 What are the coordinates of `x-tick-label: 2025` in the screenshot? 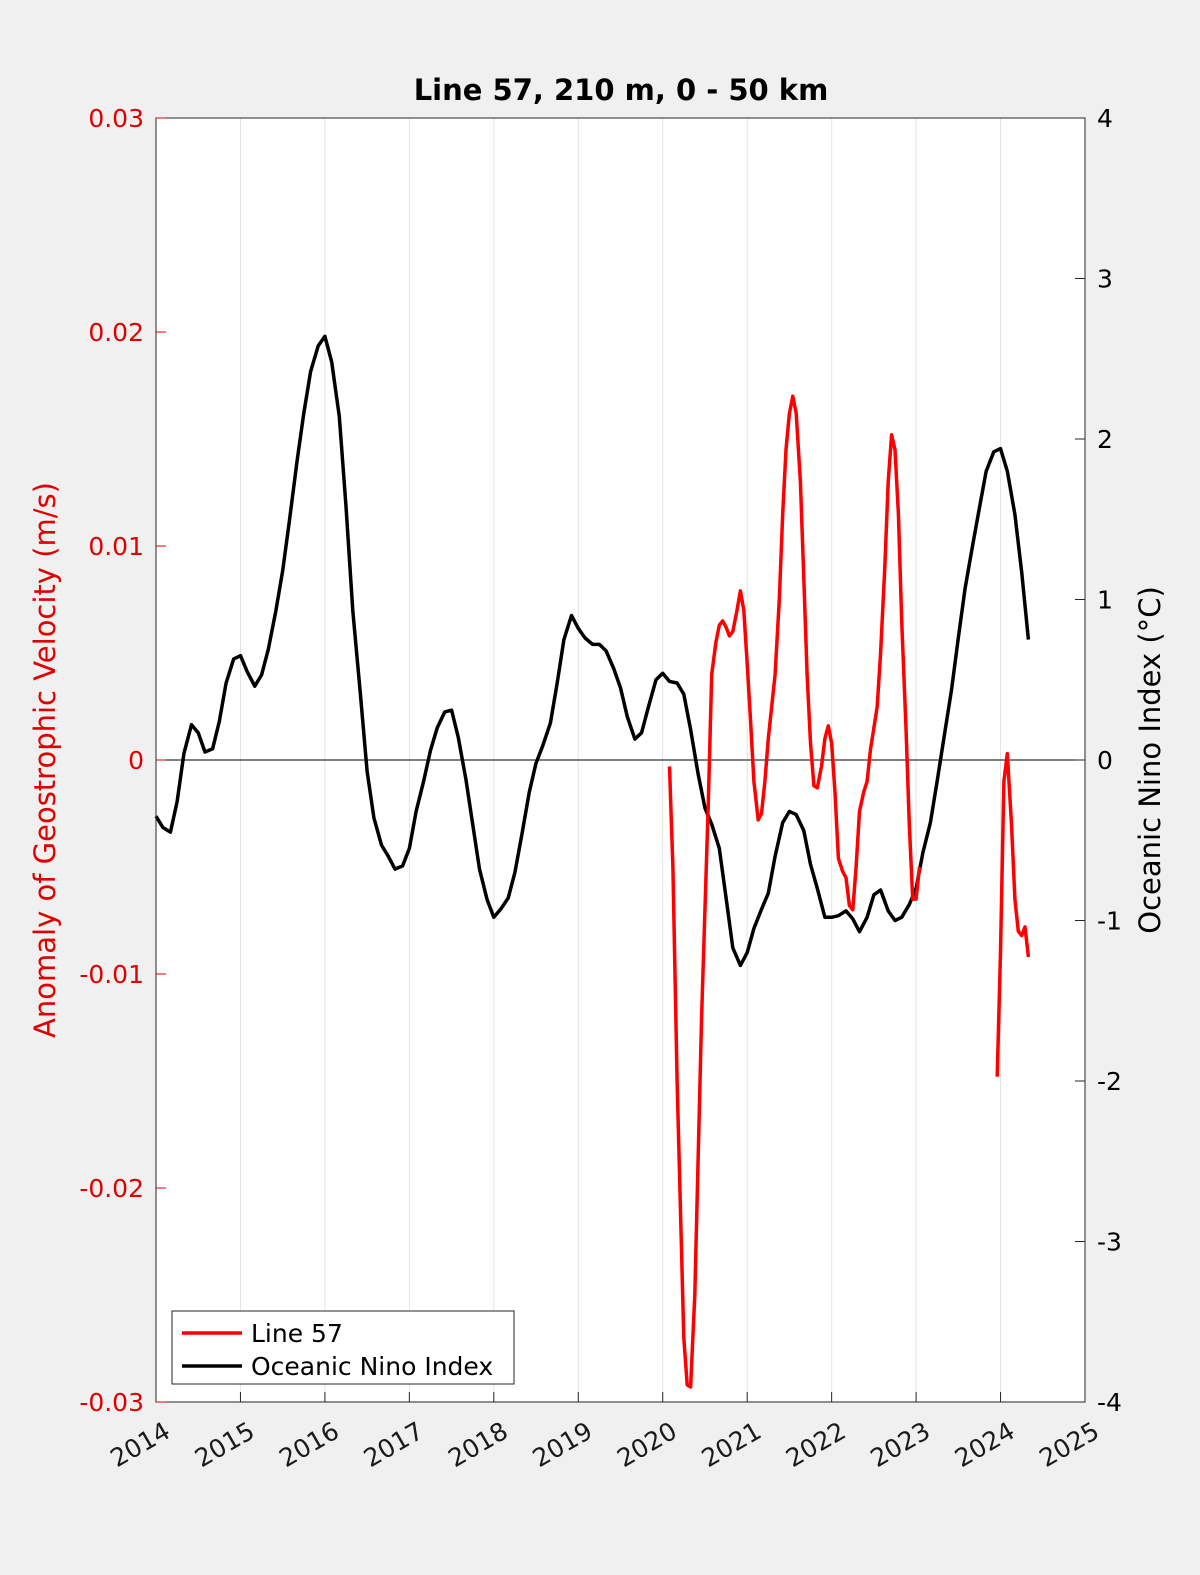 It's located at (1069, 1444).